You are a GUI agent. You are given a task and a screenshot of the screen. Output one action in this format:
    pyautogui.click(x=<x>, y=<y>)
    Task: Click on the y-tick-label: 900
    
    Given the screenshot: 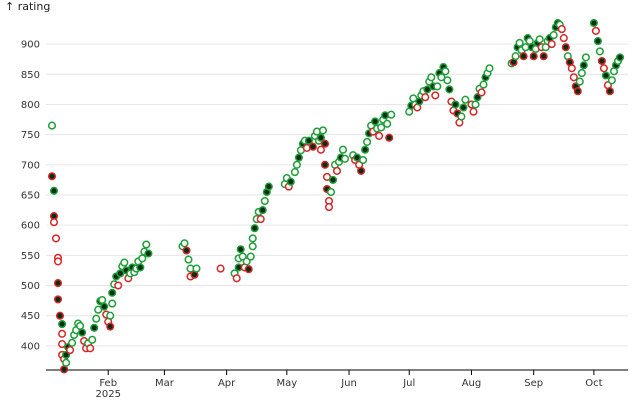 What is the action you would take?
    pyautogui.click(x=30, y=45)
    